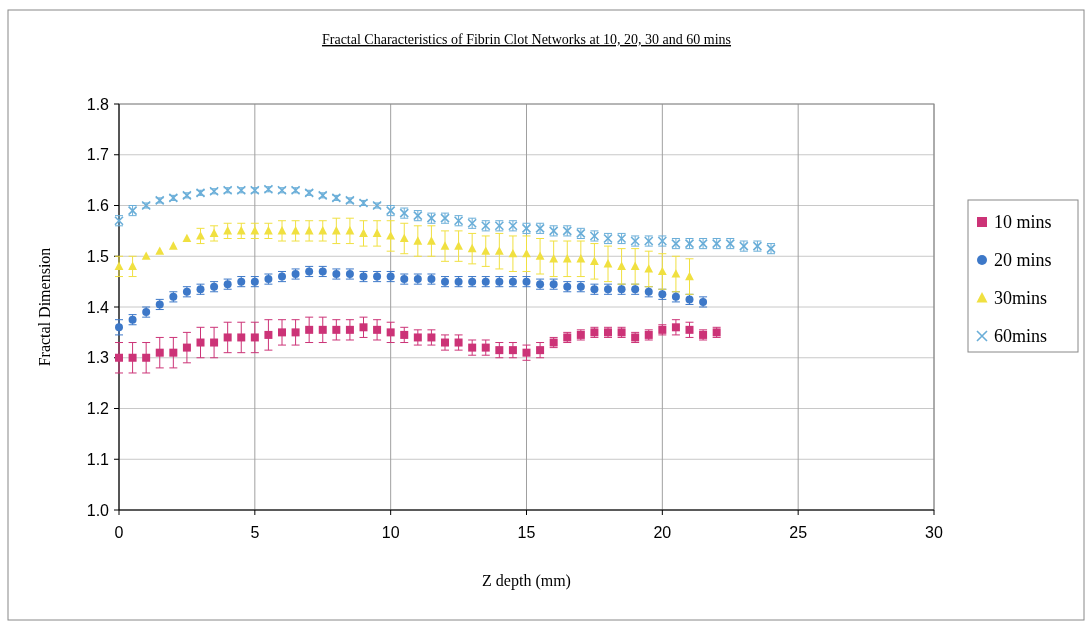 The image size is (1086, 622). I want to click on y-tick-label: 1.3, so click(98, 358).